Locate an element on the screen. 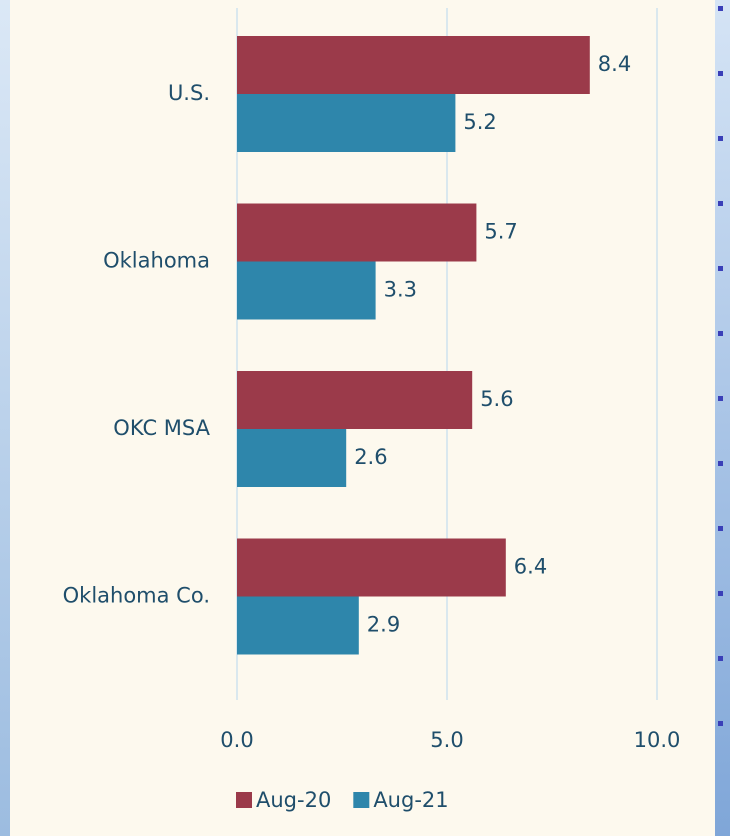  left-strip is located at coordinates (5, 418).